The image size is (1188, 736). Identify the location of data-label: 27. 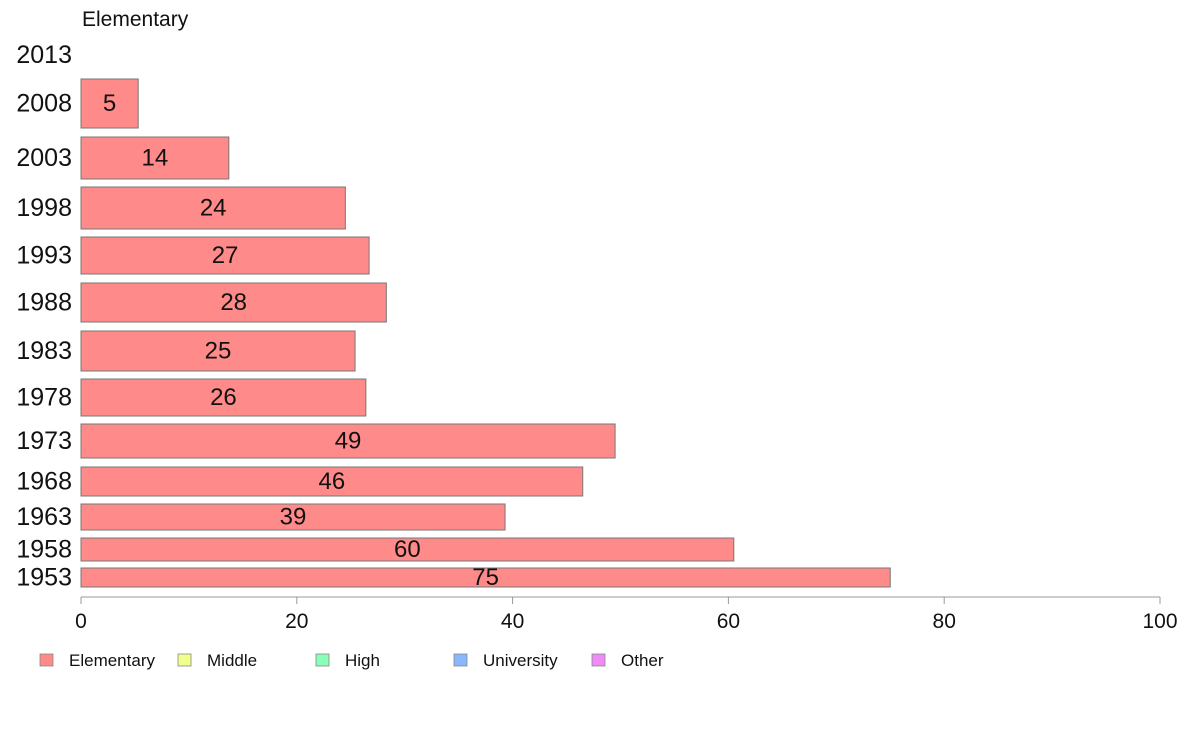
(225, 255).